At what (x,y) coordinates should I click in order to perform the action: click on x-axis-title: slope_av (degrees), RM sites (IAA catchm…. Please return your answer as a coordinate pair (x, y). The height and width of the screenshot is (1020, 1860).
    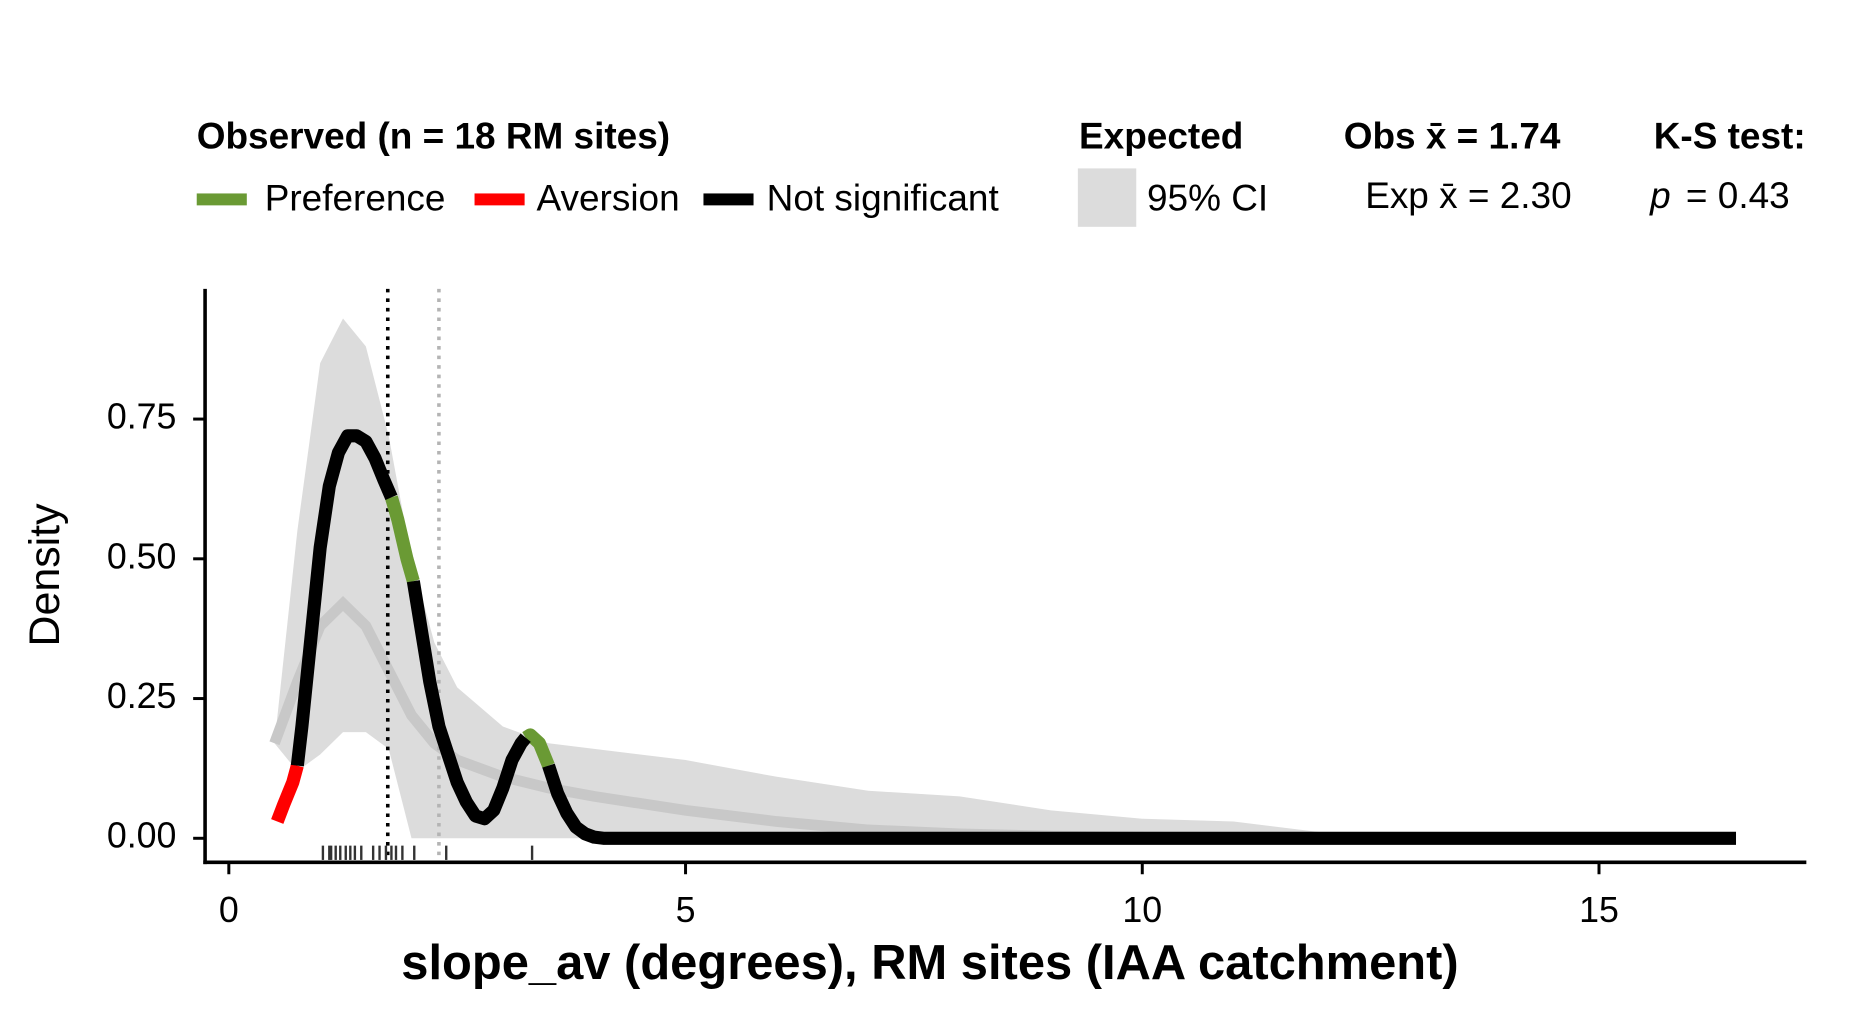
    Looking at the image, I should click on (929, 963).